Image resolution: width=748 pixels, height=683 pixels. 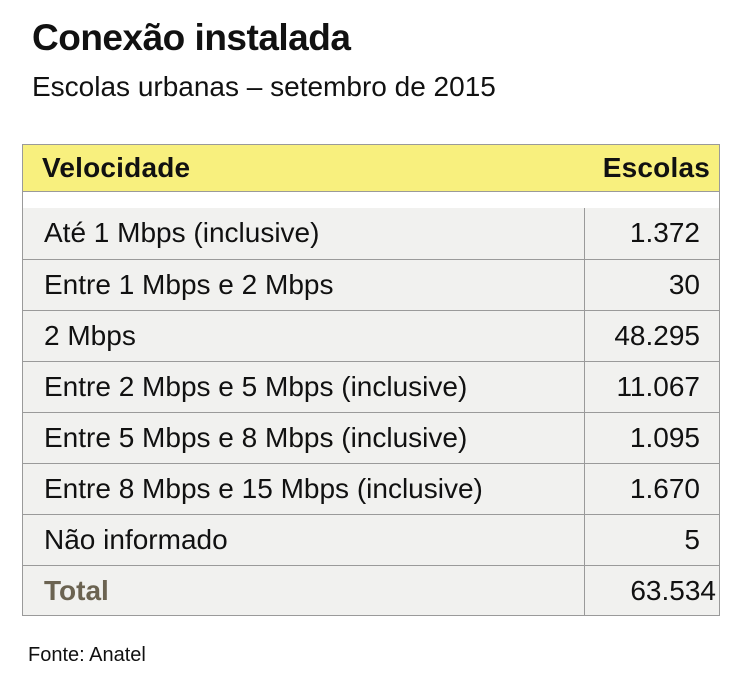 What do you see at coordinates (371, 168) in the screenshot?
I see `table-header: Velocidade Escolas` at bounding box center [371, 168].